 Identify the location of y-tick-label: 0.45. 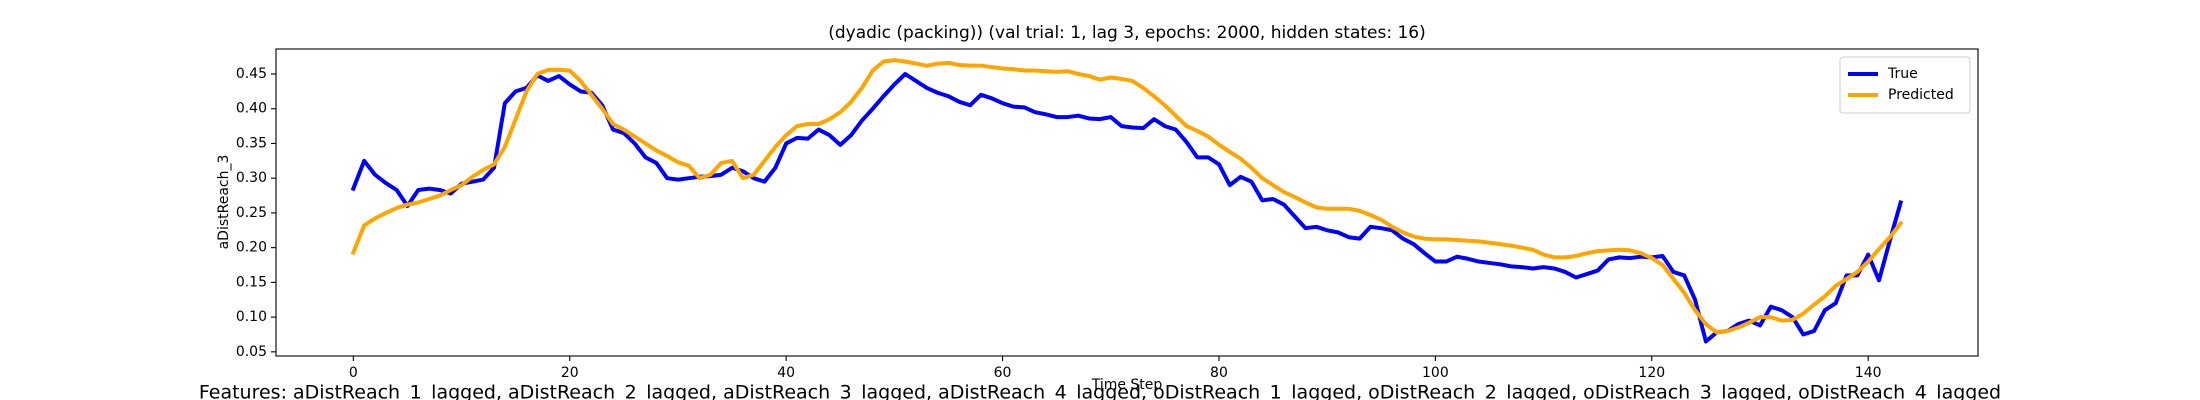
(251, 74).